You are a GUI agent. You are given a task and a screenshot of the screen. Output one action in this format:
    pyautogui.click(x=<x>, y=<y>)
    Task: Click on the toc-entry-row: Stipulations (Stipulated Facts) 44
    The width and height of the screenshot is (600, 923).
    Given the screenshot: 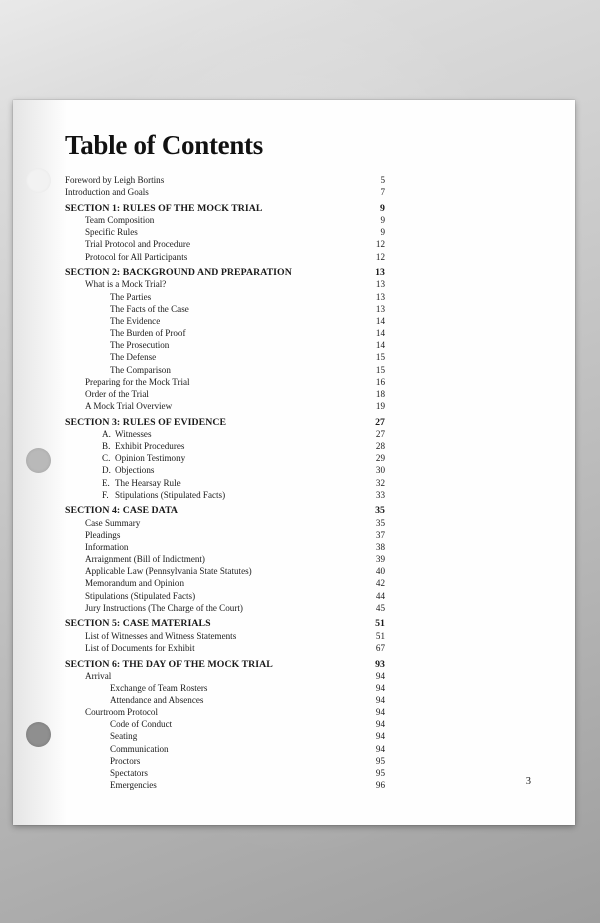 What is the action you would take?
    pyautogui.click(x=235, y=595)
    